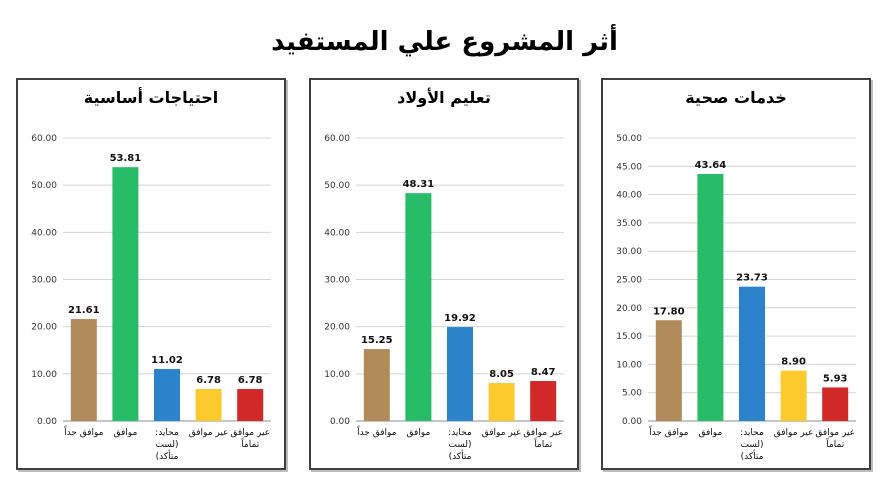  I want to click on chart-title: خدمات صحية, so click(736, 97).